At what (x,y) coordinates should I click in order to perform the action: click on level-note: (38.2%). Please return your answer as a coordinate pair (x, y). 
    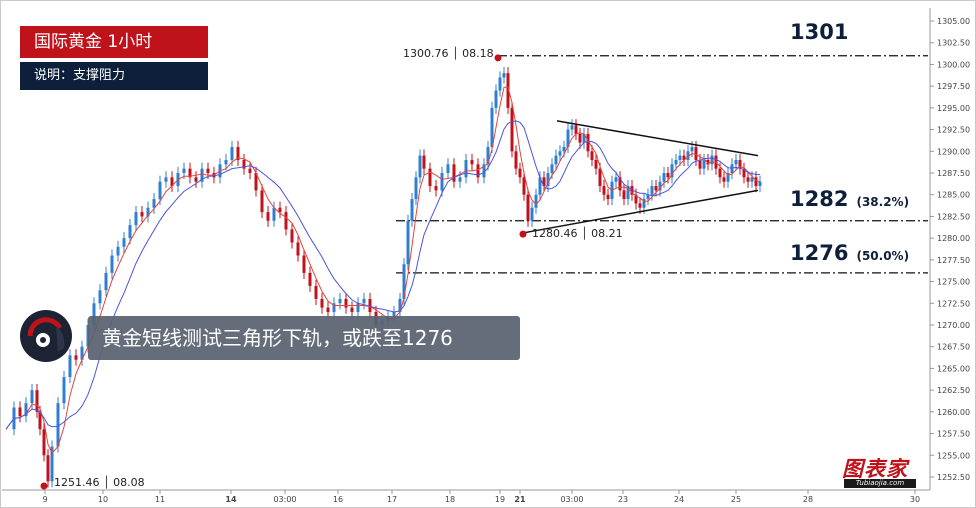
    Looking at the image, I should click on (883, 202).